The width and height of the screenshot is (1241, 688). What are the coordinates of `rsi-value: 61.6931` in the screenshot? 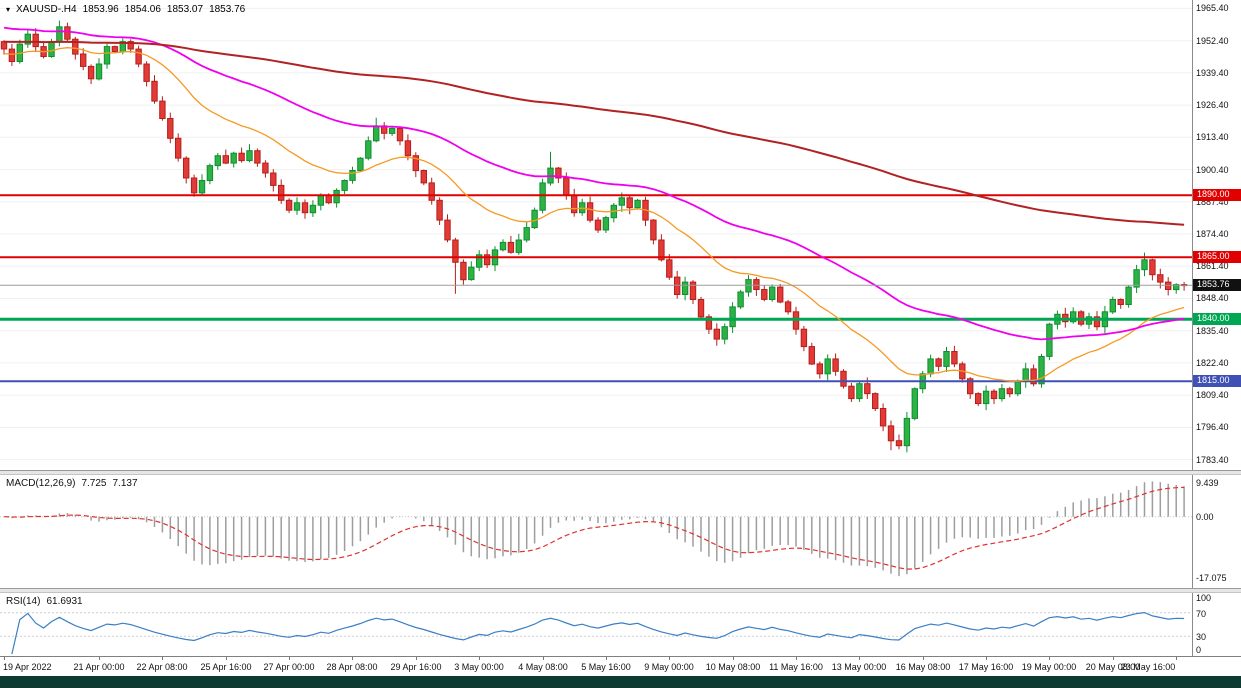 It's located at (64, 601).